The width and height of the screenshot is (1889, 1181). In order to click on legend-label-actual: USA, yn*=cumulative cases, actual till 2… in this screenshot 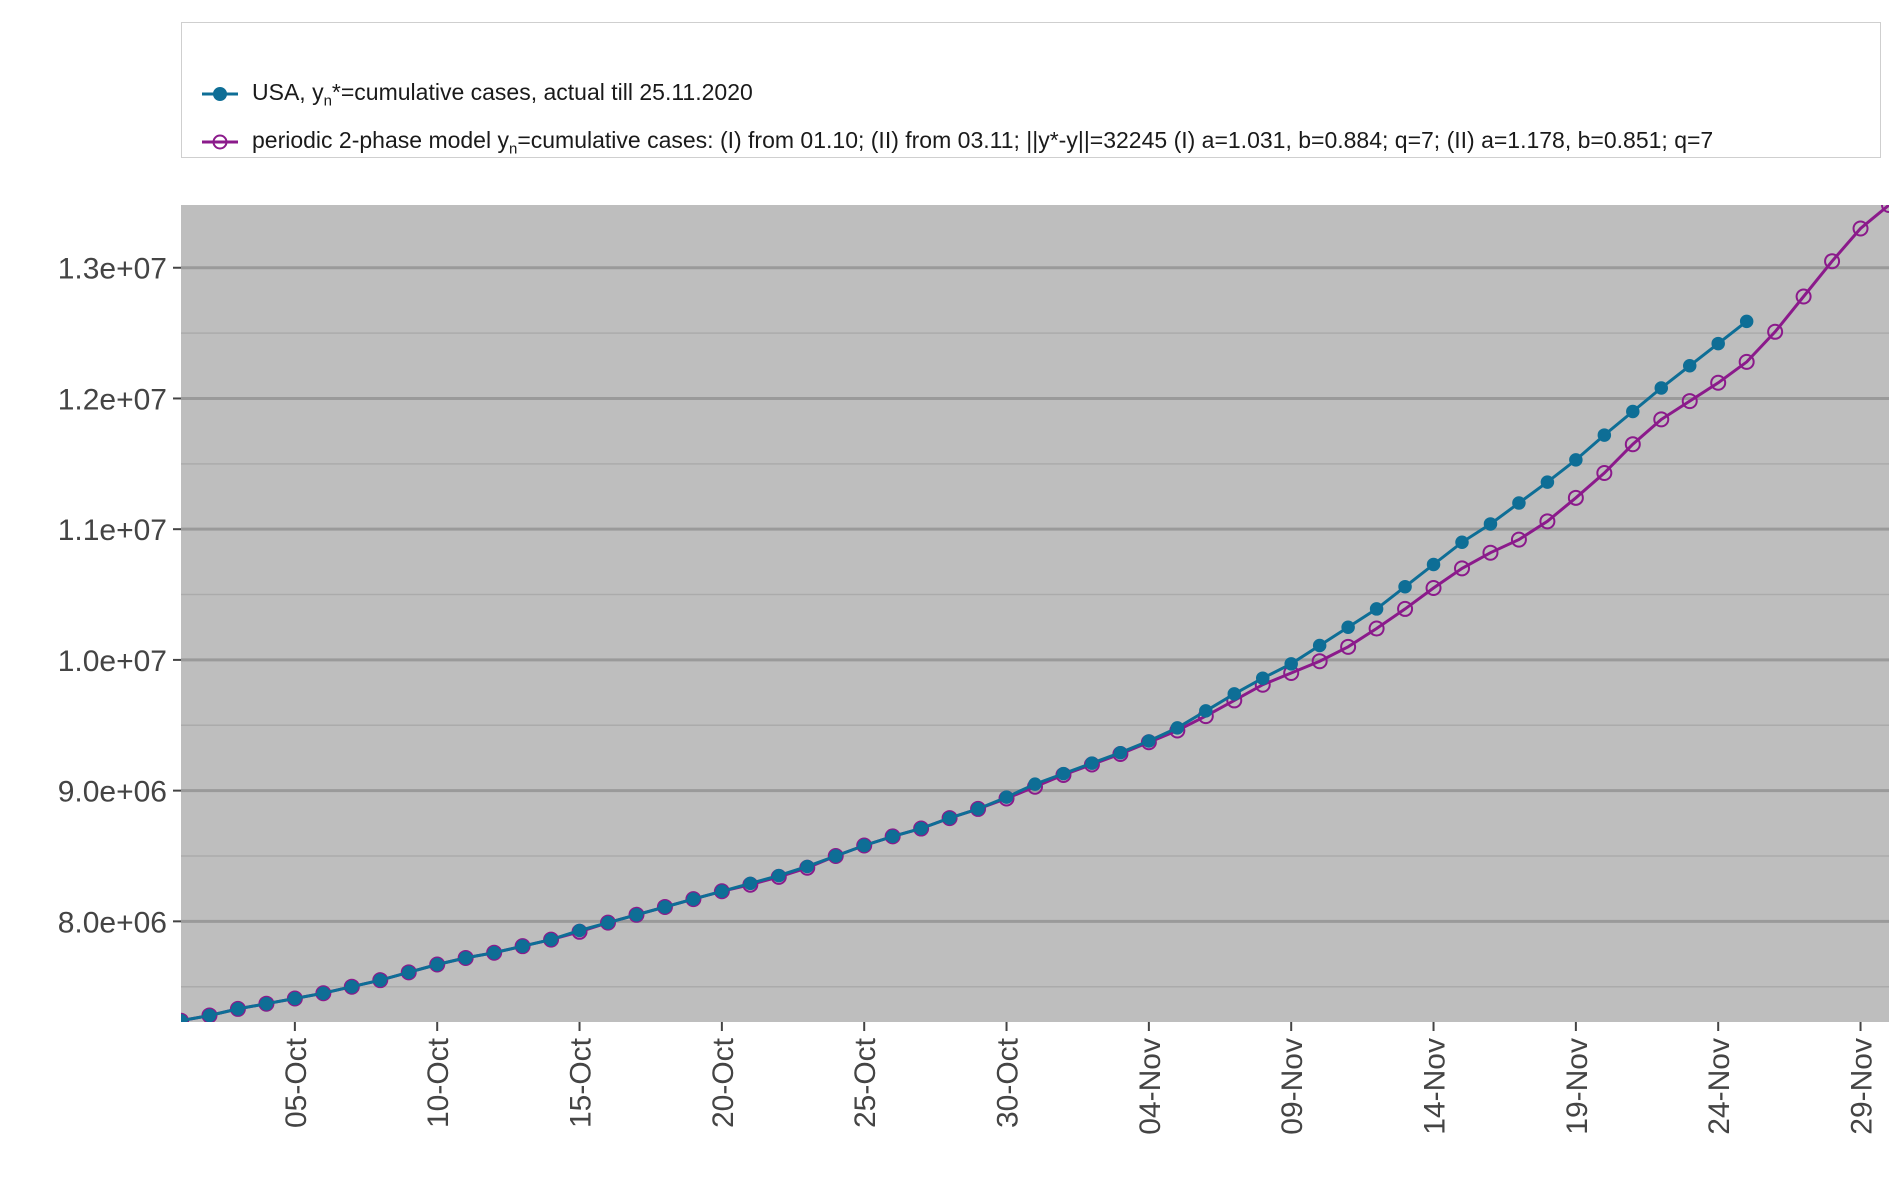, I will do `click(502, 94)`.